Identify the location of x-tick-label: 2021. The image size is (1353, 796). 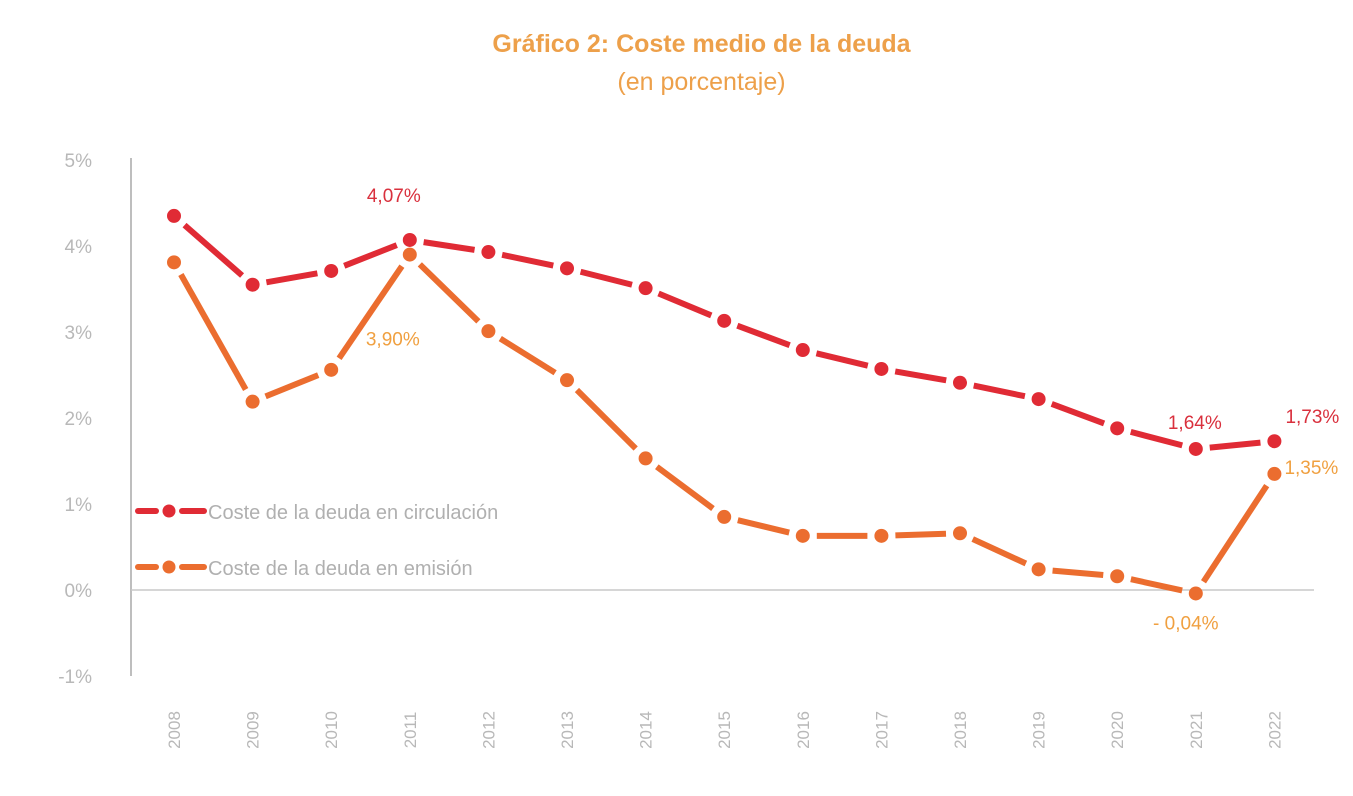
(1196, 730).